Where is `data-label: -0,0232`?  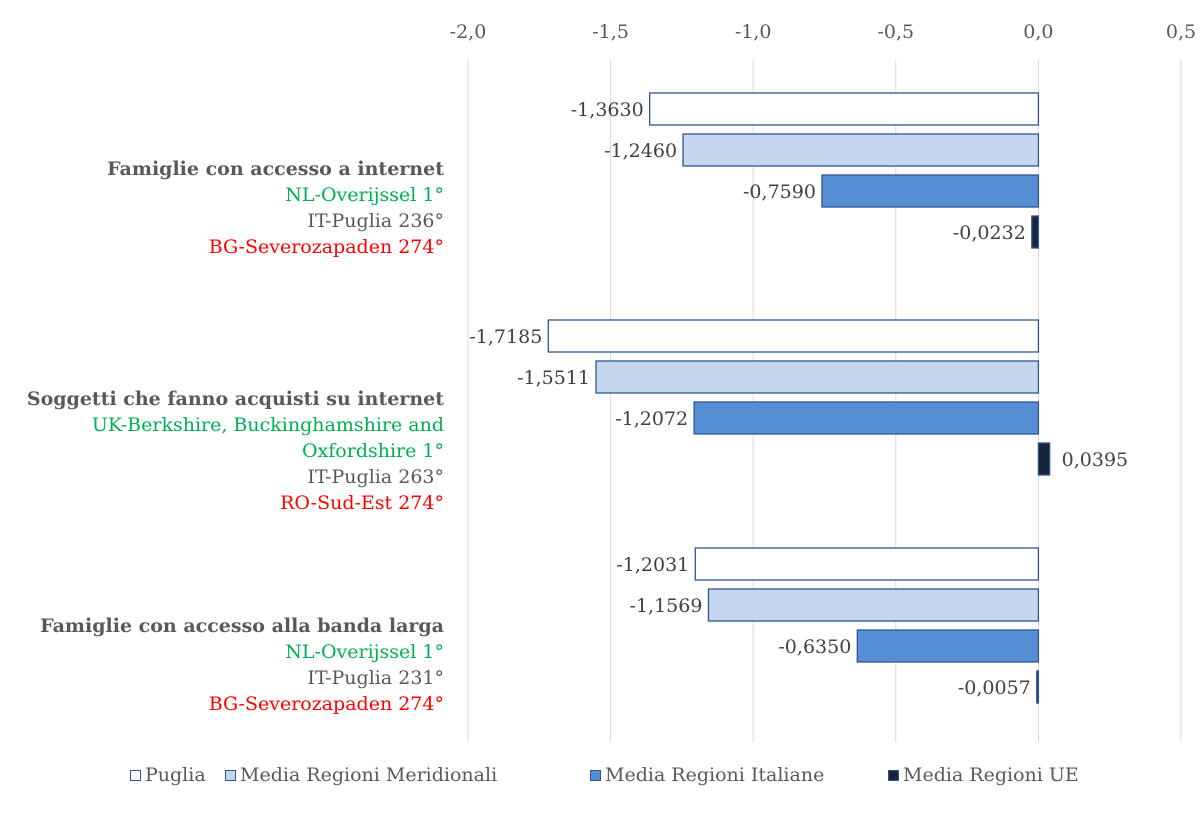
data-label: -0,0232 is located at coordinates (989, 233).